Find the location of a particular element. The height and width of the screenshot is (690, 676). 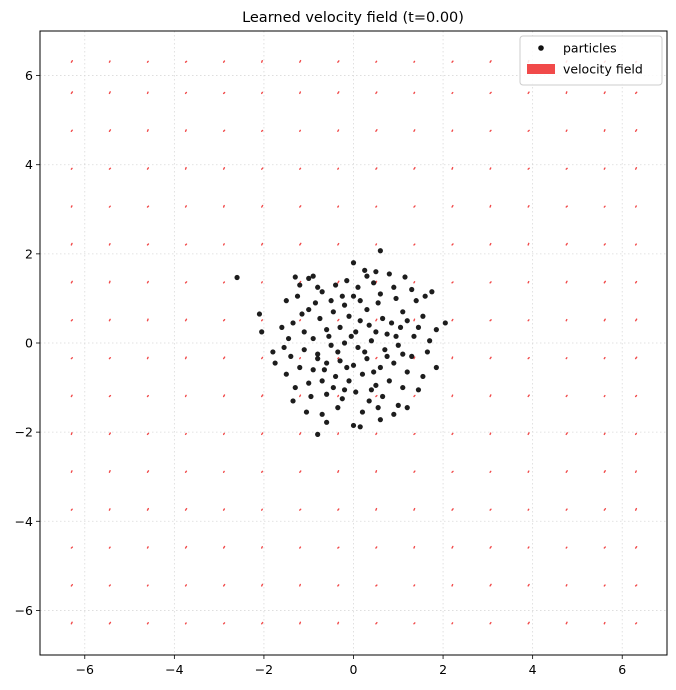

legend-label-particles: particles is located at coordinates (590, 48).